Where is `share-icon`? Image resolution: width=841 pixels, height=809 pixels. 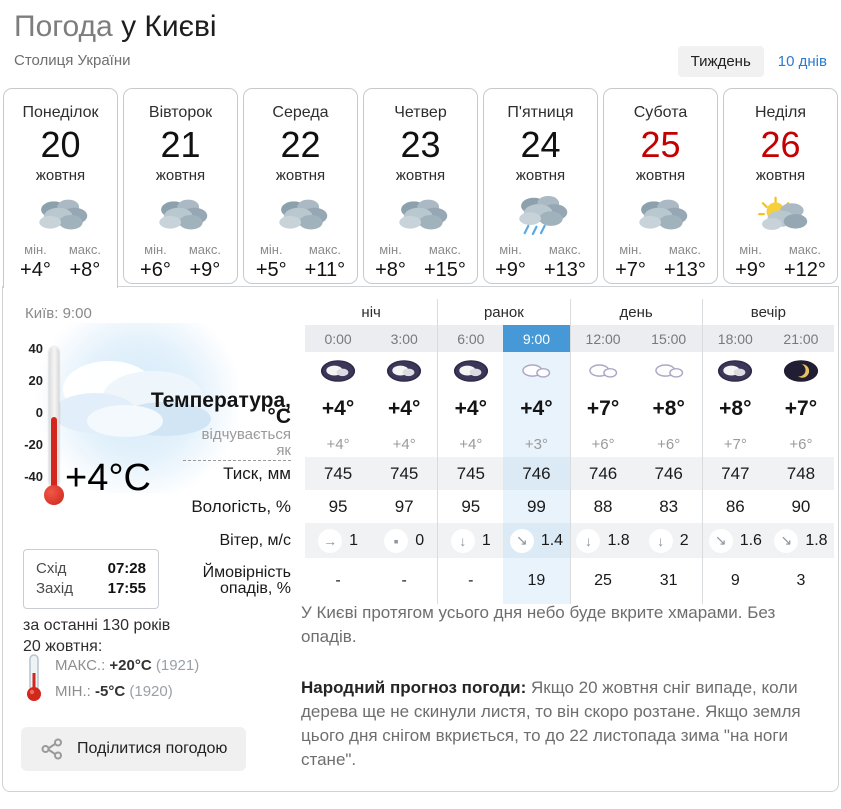 share-icon is located at coordinates (51, 749).